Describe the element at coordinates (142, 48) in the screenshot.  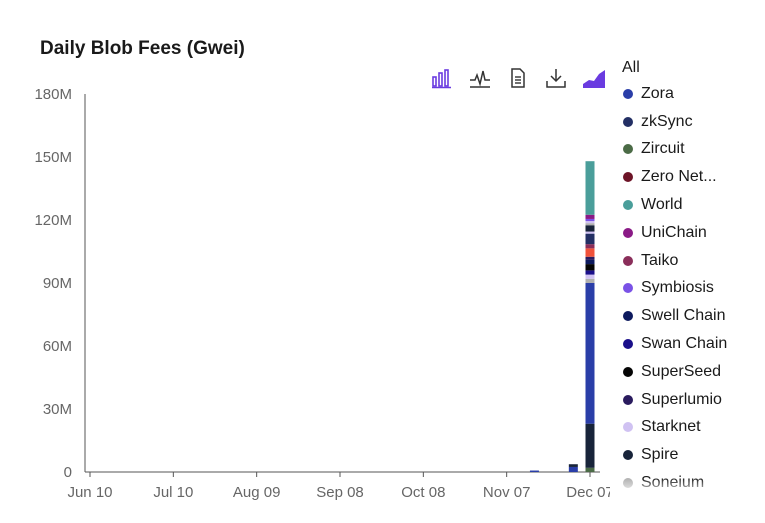
I see `chart-title: Daily Blob Fees (Gwei)` at that location.